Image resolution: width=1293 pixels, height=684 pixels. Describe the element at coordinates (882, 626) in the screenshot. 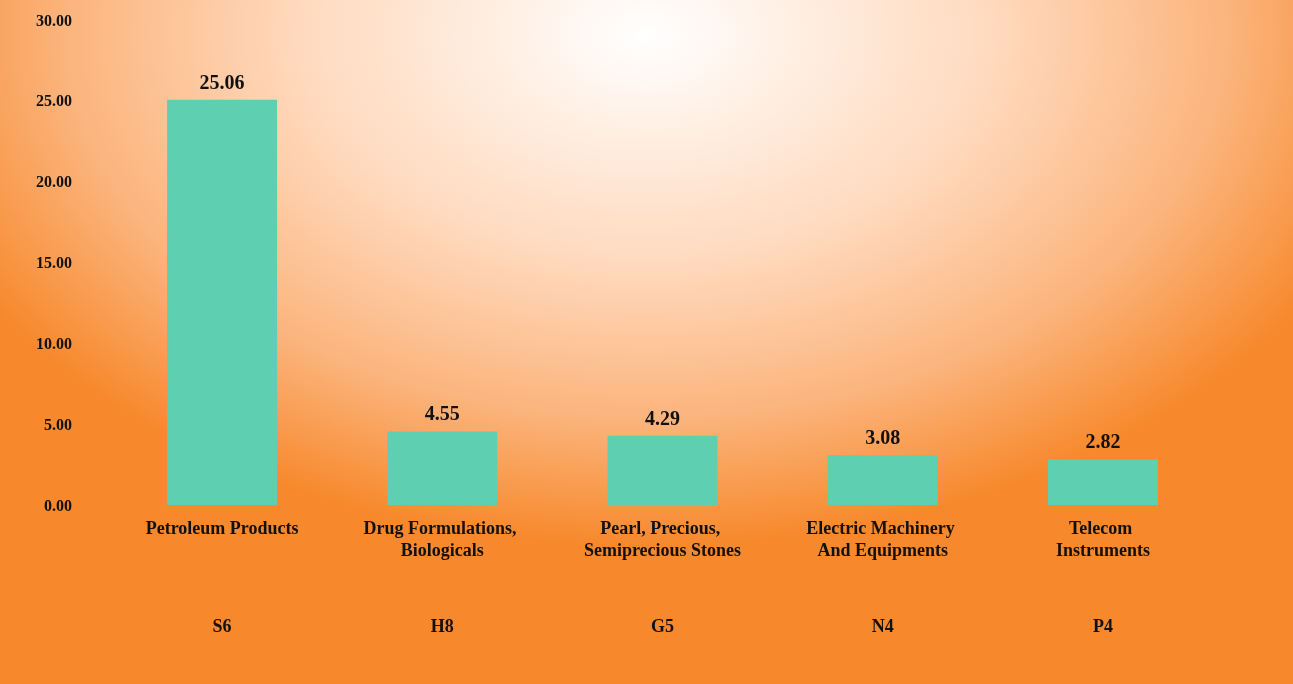

I see `text: N4` at that location.